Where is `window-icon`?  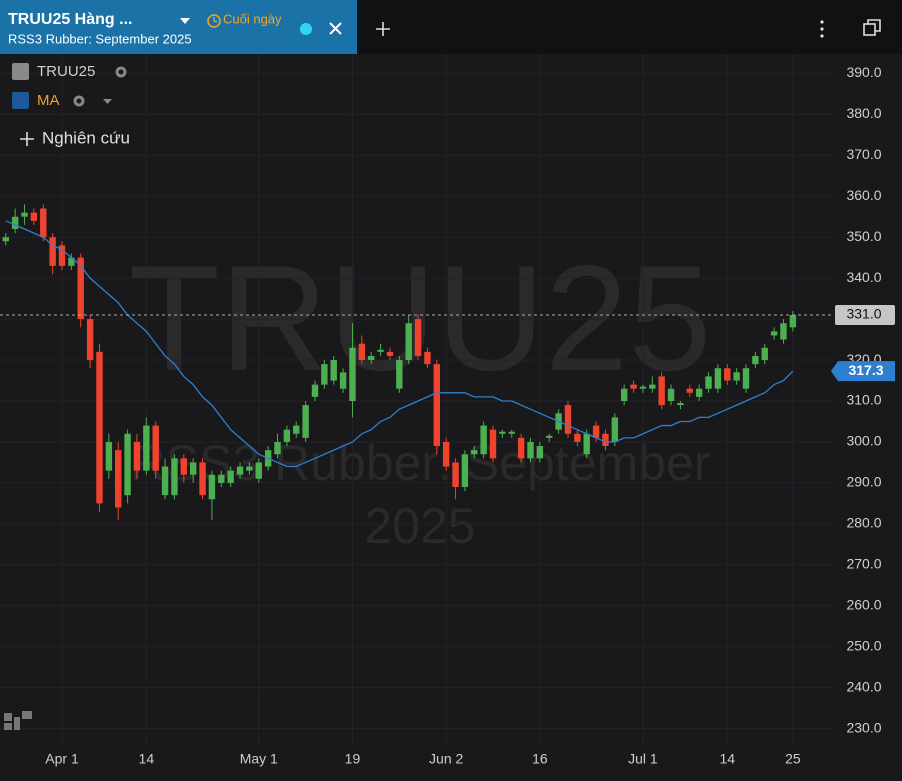
window-icon is located at coordinates (872, 27).